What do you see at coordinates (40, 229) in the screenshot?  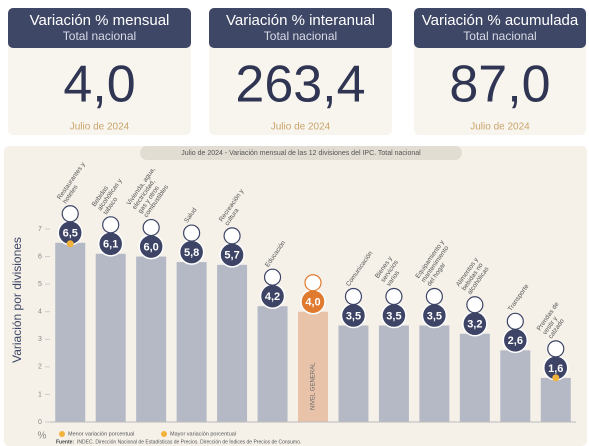 I see `y-tick-label: 7` at bounding box center [40, 229].